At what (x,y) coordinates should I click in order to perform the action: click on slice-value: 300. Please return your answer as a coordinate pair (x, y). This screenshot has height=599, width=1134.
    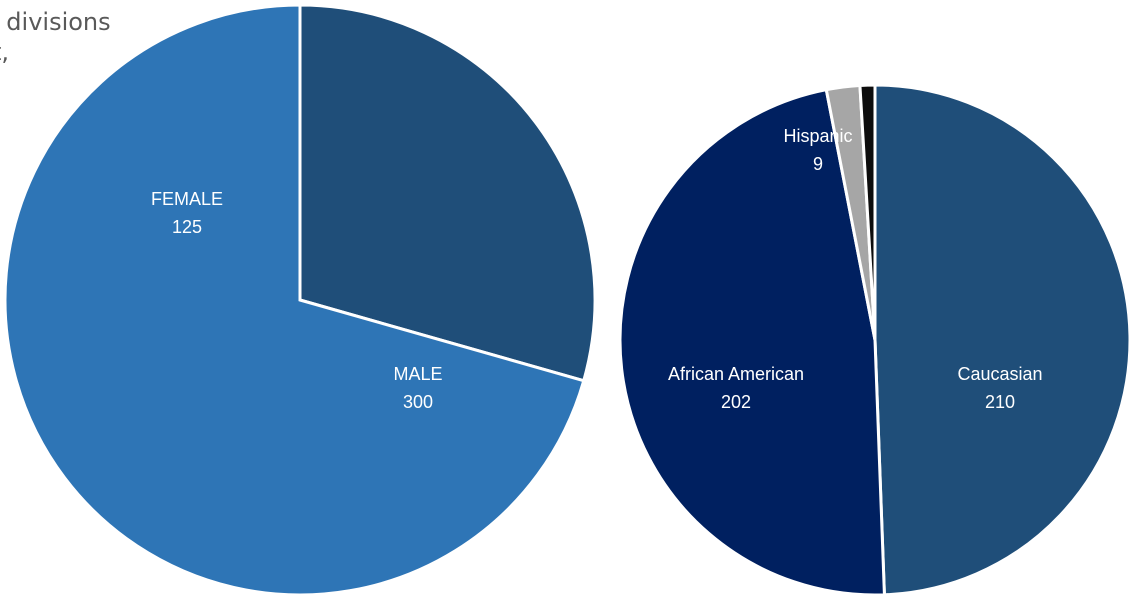
    Looking at the image, I should click on (418, 402).